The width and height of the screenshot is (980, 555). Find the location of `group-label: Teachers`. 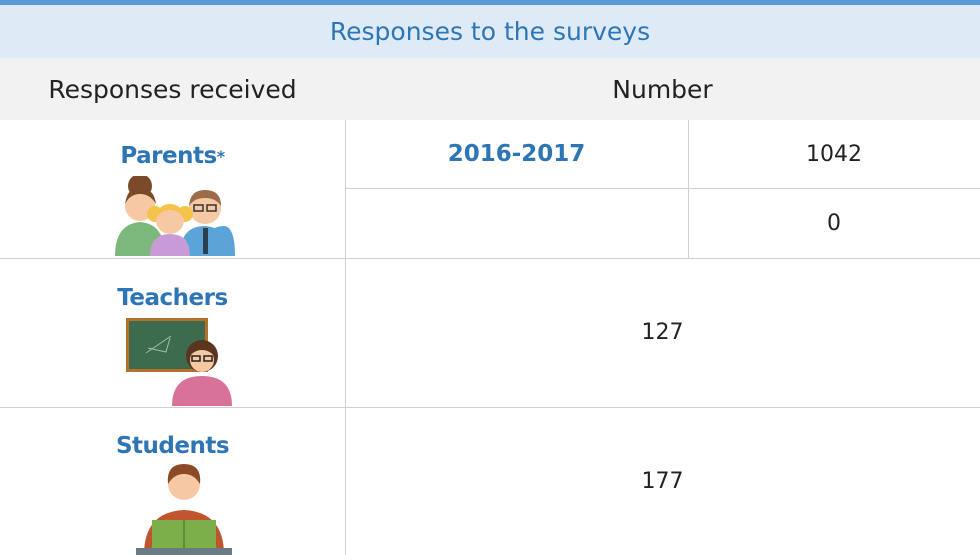

group-label: Teachers is located at coordinates (172, 298).